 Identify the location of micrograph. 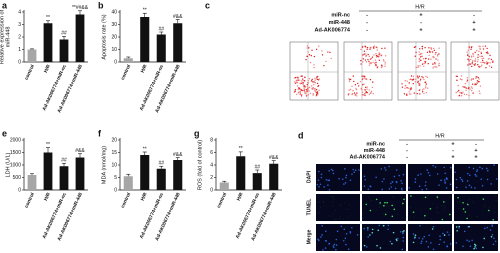
(476, 237).